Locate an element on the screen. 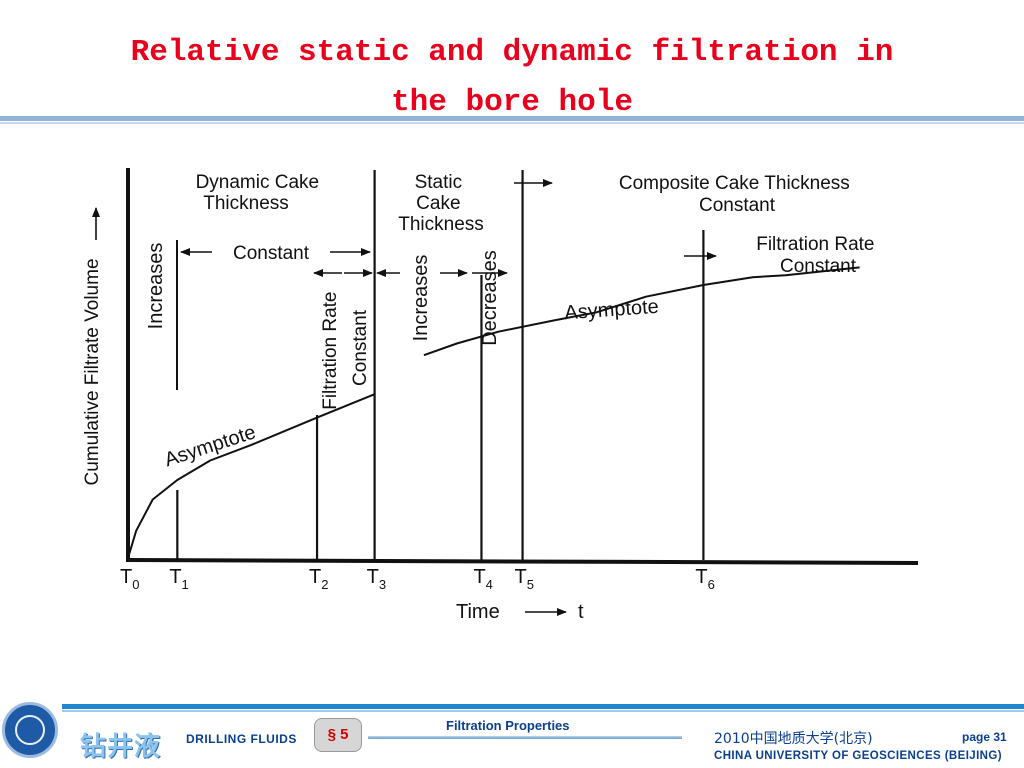 The image size is (1024, 768). title-divider is located at coordinates (512, 118).